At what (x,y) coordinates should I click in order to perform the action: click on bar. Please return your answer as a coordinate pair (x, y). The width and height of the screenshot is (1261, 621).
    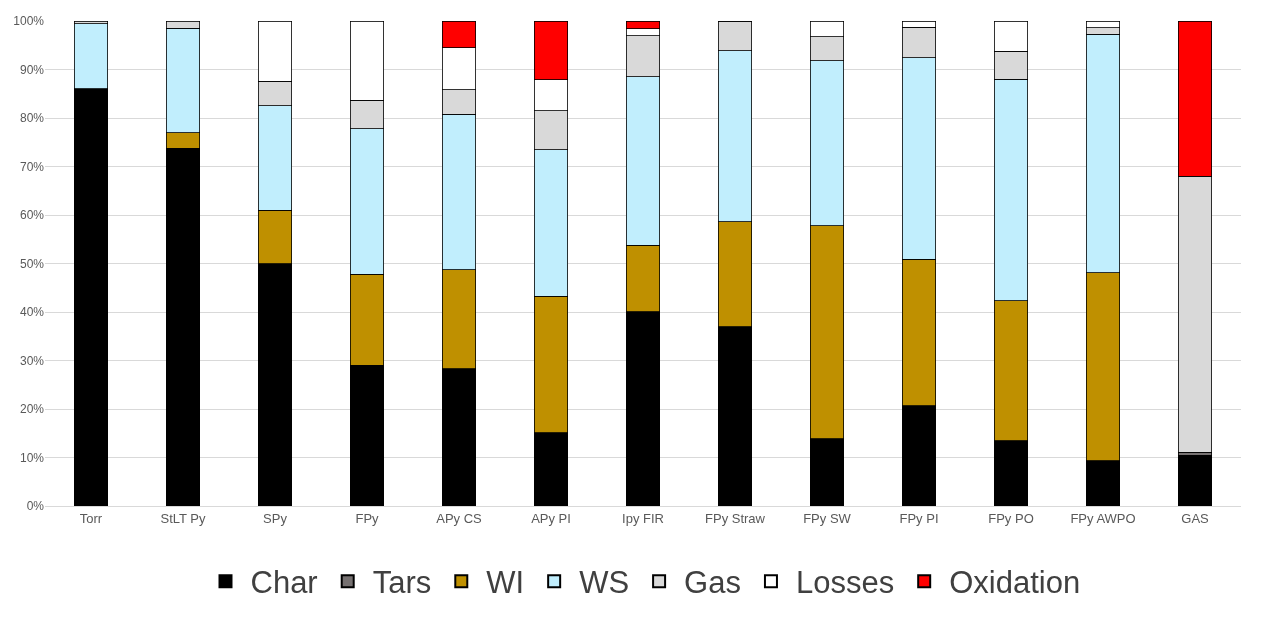
    Looking at the image, I should click on (1195, 480).